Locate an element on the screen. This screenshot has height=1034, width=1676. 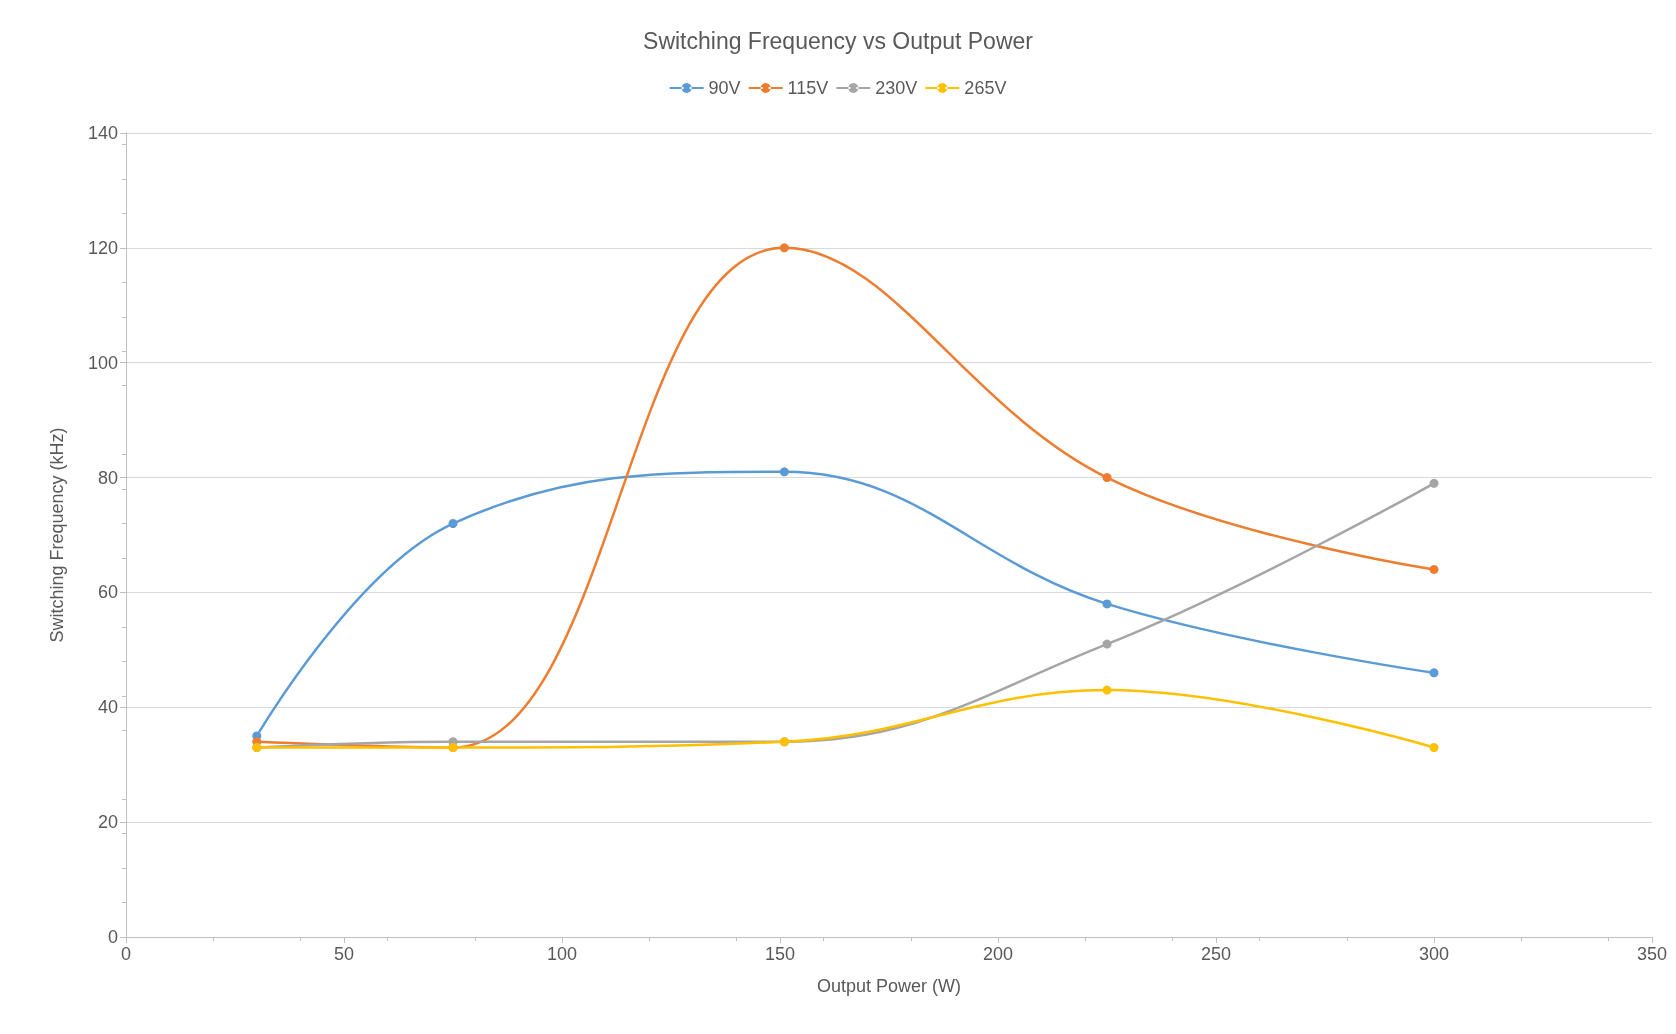
x-tick-label: 50 is located at coordinates (344, 954).